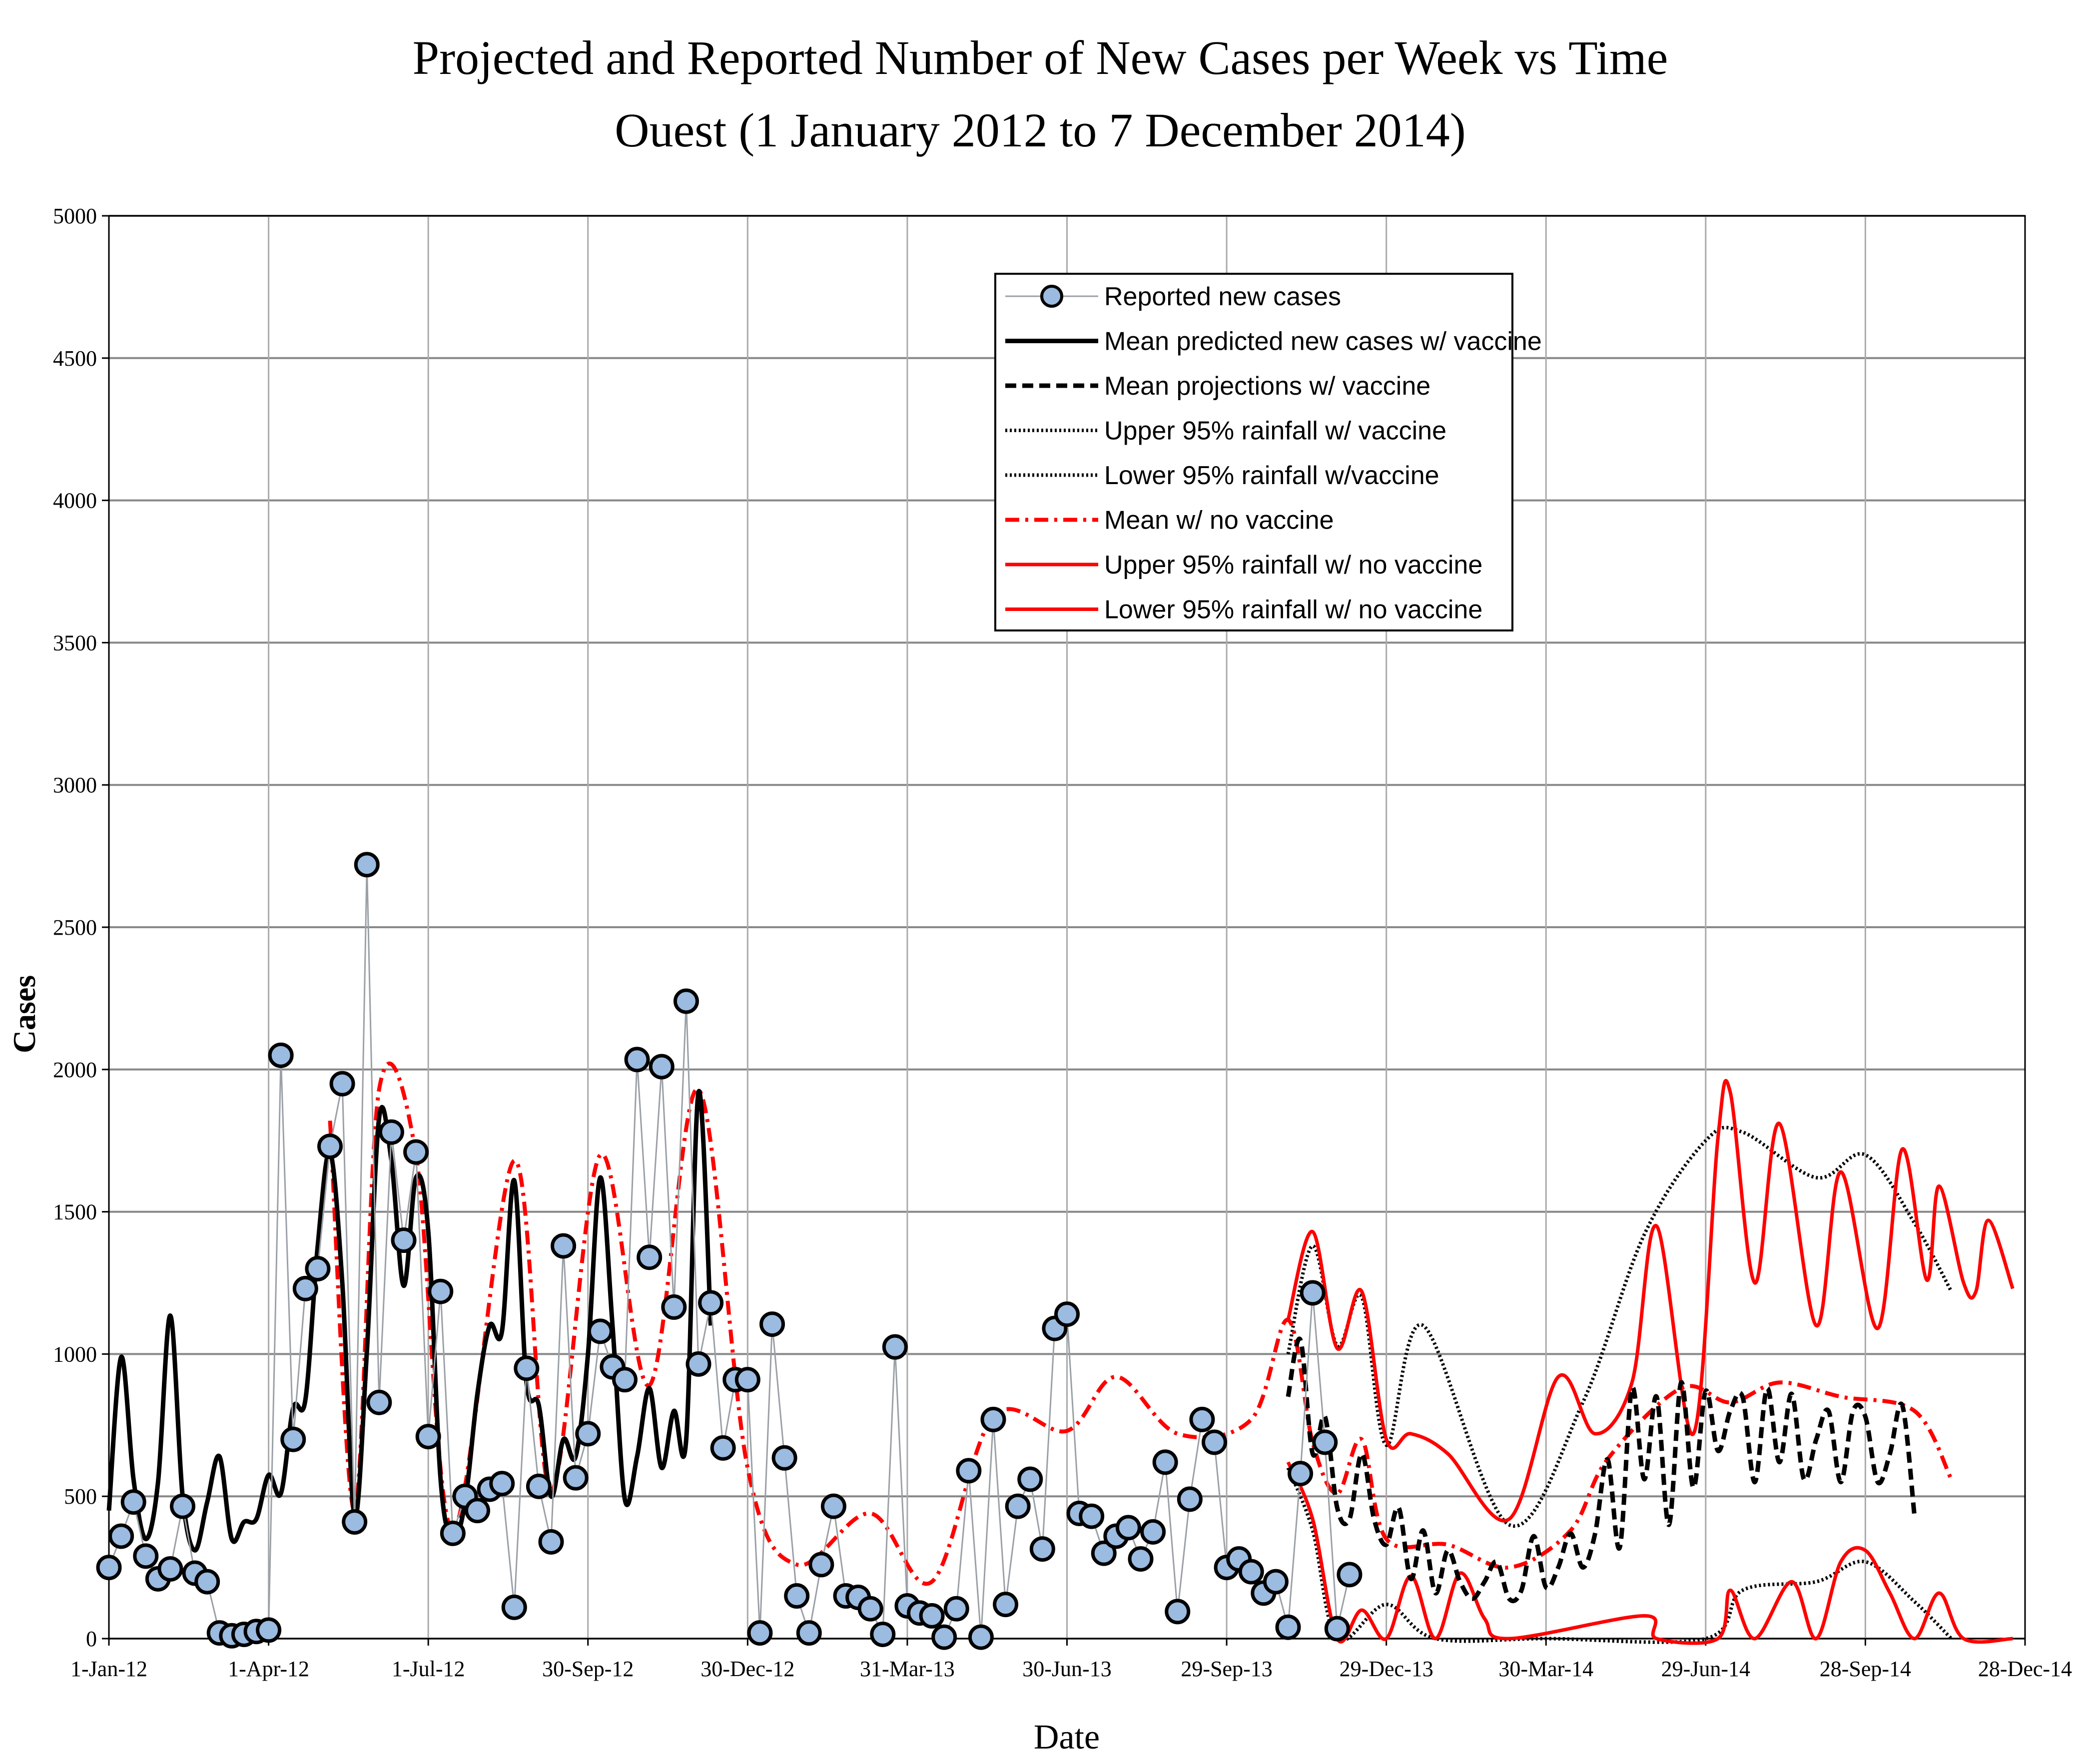  Describe the element at coordinates (1271, 475) in the screenshot. I see `legend-label: Lower 95% rainfall w/vaccine` at that location.